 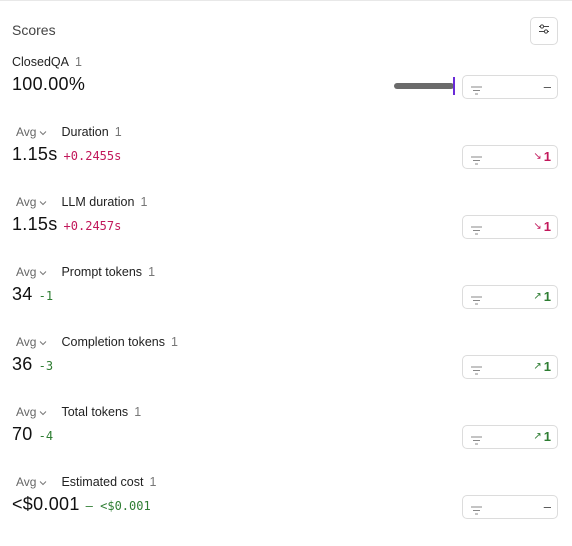 What do you see at coordinates (510, 507) in the screenshot?
I see `metric-filter-pill: –` at bounding box center [510, 507].